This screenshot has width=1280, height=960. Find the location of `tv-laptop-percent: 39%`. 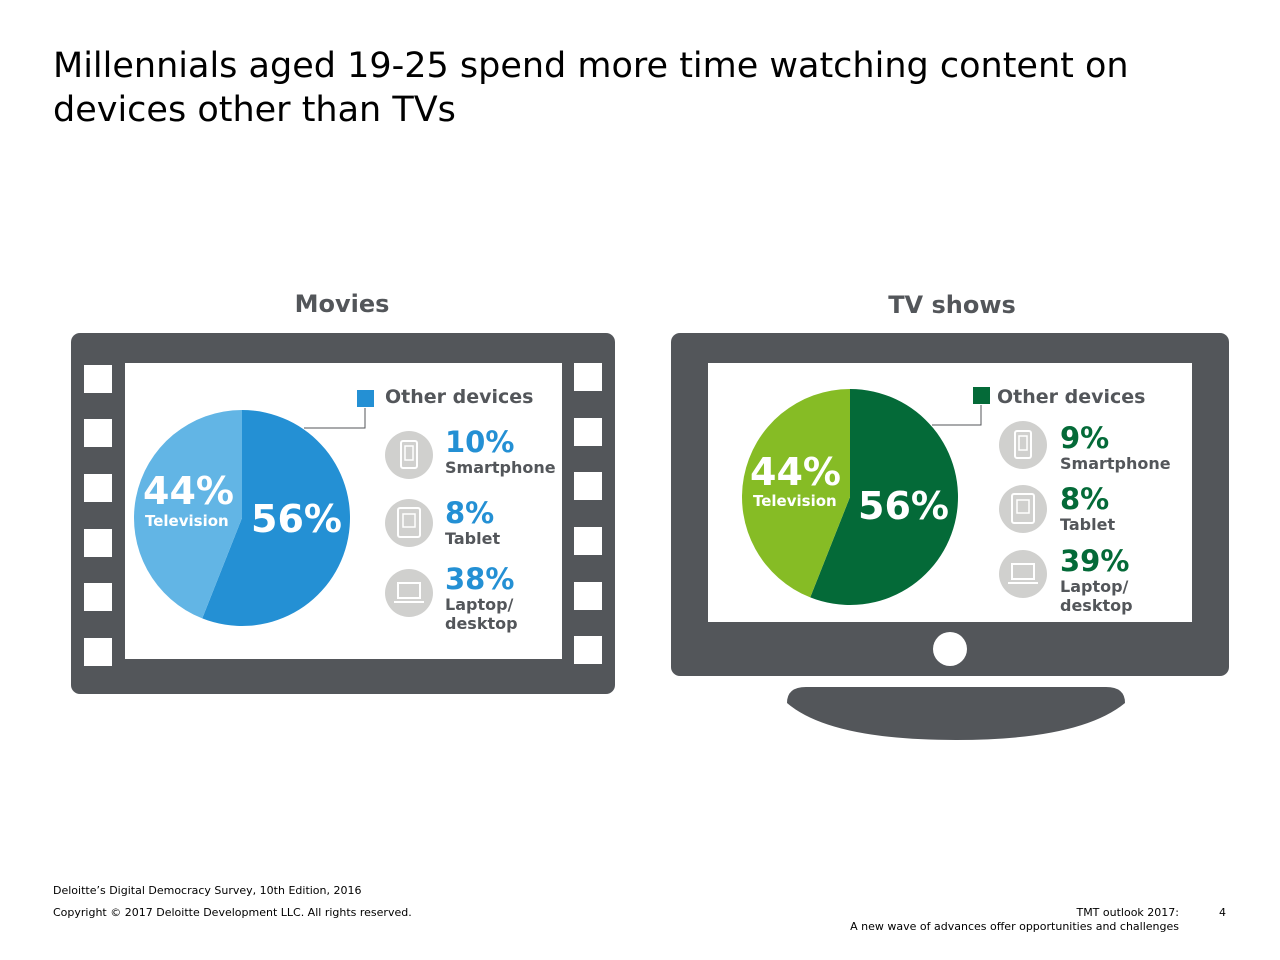

tv-laptop-percent: 39% is located at coordinates (1095, 561).